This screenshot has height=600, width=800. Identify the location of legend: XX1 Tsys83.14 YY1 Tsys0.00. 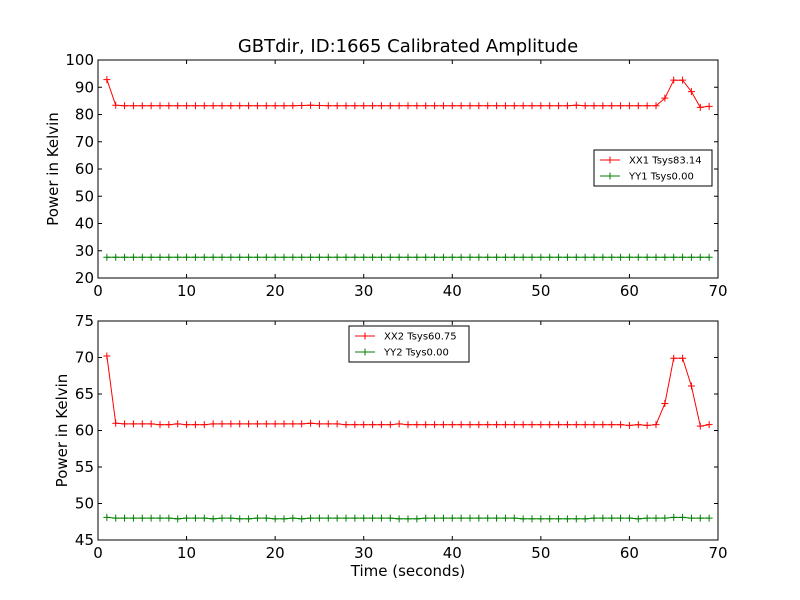
(653, 168).